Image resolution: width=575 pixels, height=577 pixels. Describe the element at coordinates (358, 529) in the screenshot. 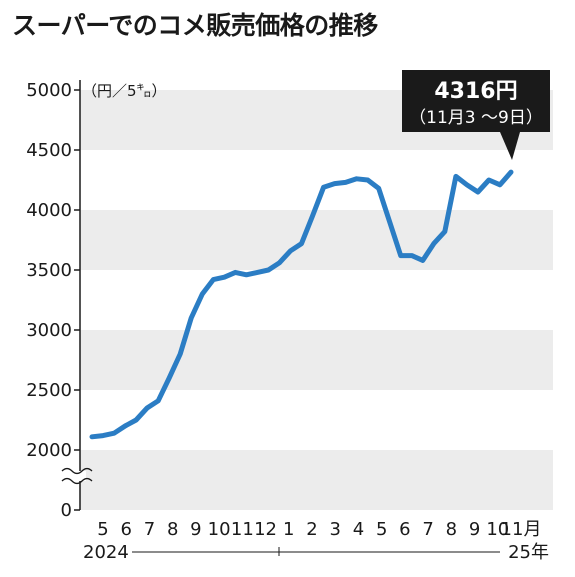

I see `x-tick-label: 4` at that location.